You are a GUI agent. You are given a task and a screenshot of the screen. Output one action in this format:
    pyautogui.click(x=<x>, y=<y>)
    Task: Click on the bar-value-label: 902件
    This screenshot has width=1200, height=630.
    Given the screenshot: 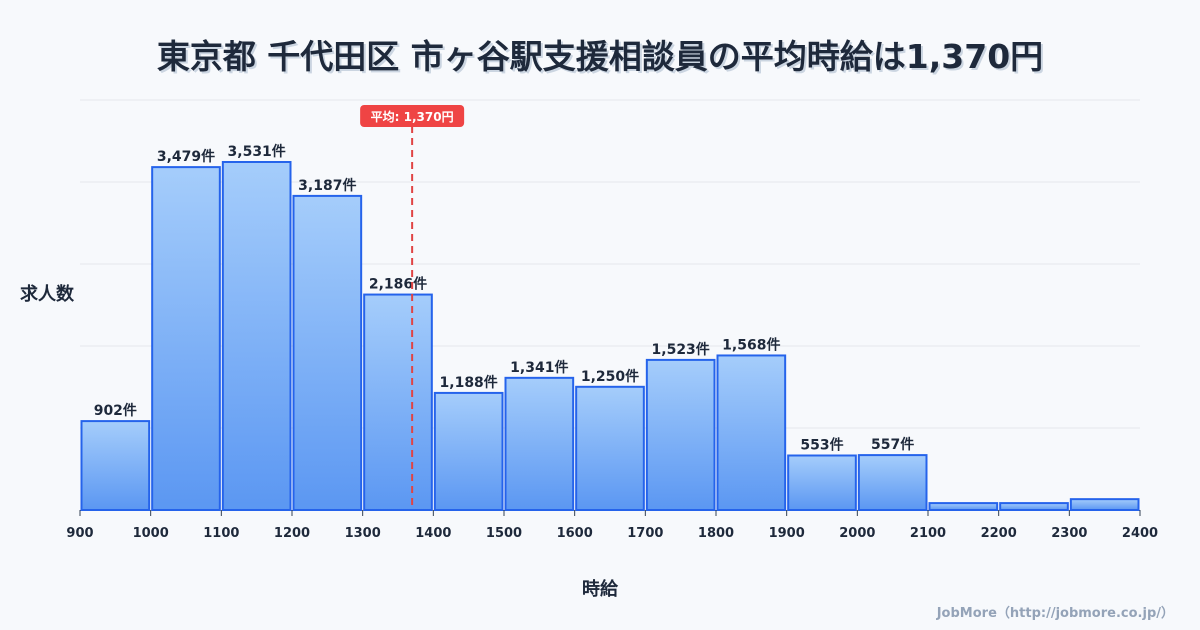 What is the action you would take?
    pyautogui.click(x=115, y=410)
    